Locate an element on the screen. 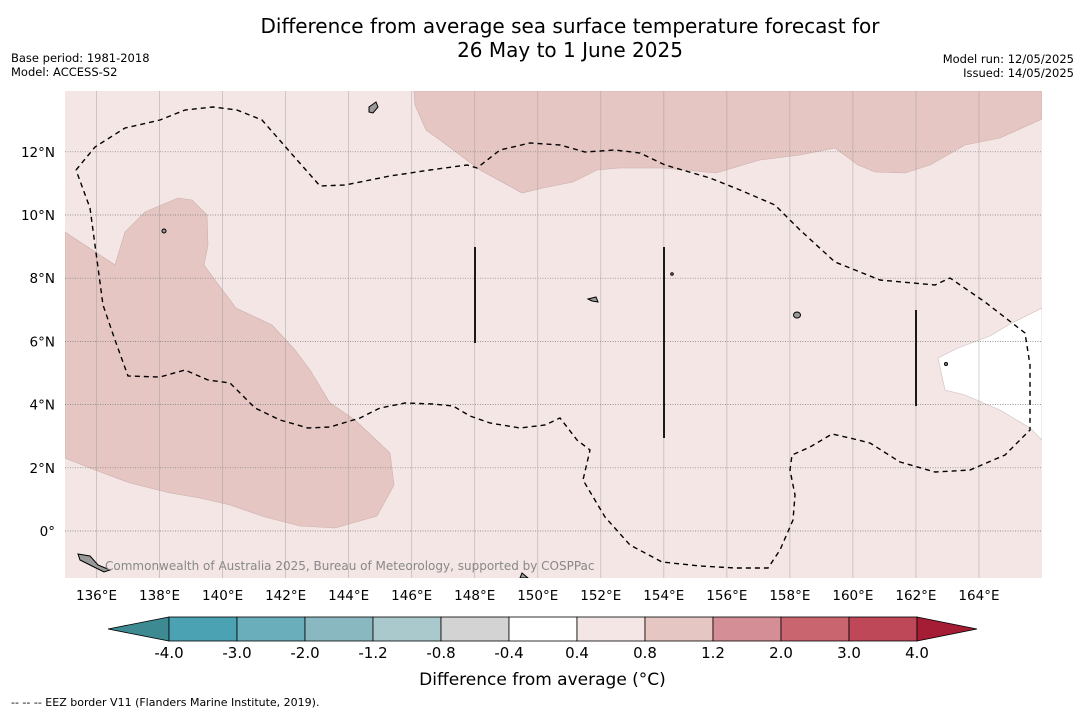 This screenshot has height=713, width=1085. lon-tick-label: 156°E is located at coordinates (726, 596).